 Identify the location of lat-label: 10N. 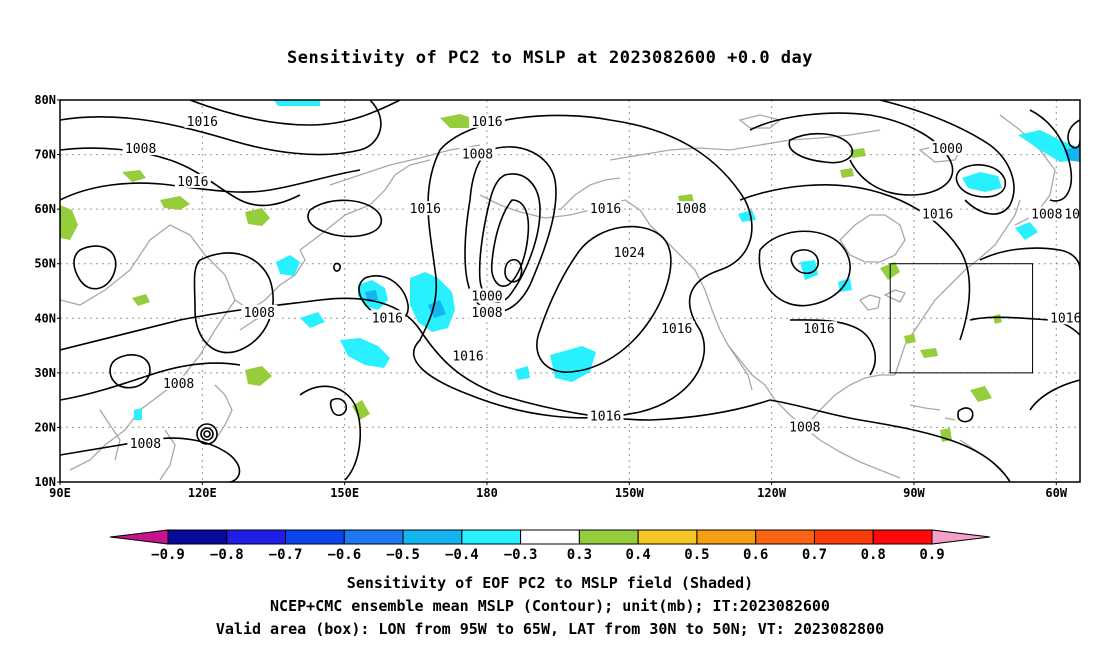
(45, 482).